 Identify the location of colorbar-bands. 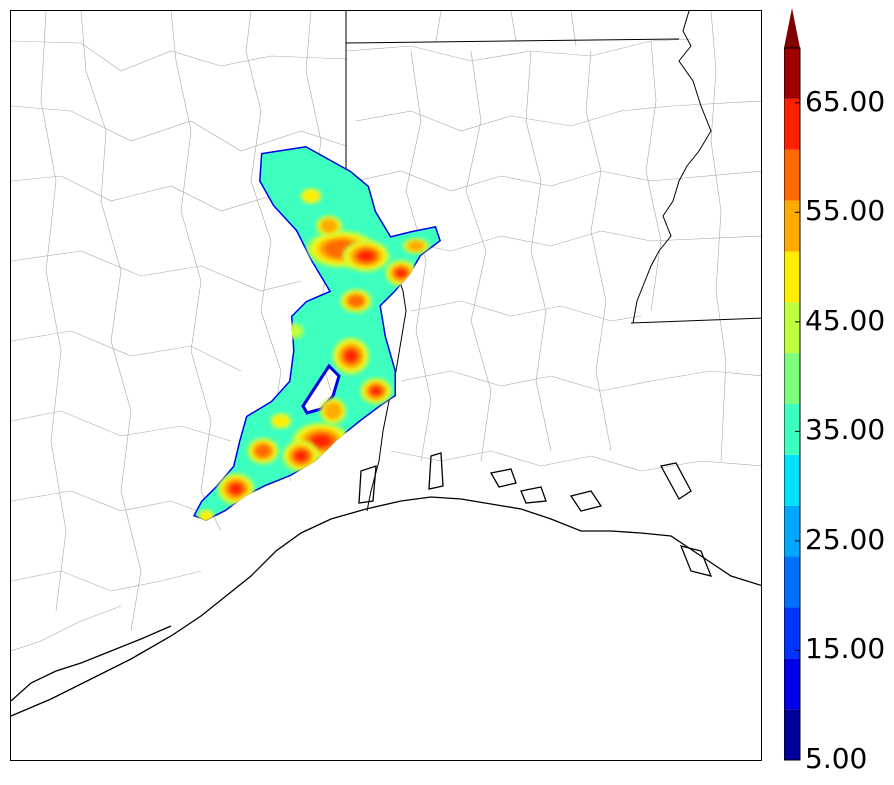
(792, 384).